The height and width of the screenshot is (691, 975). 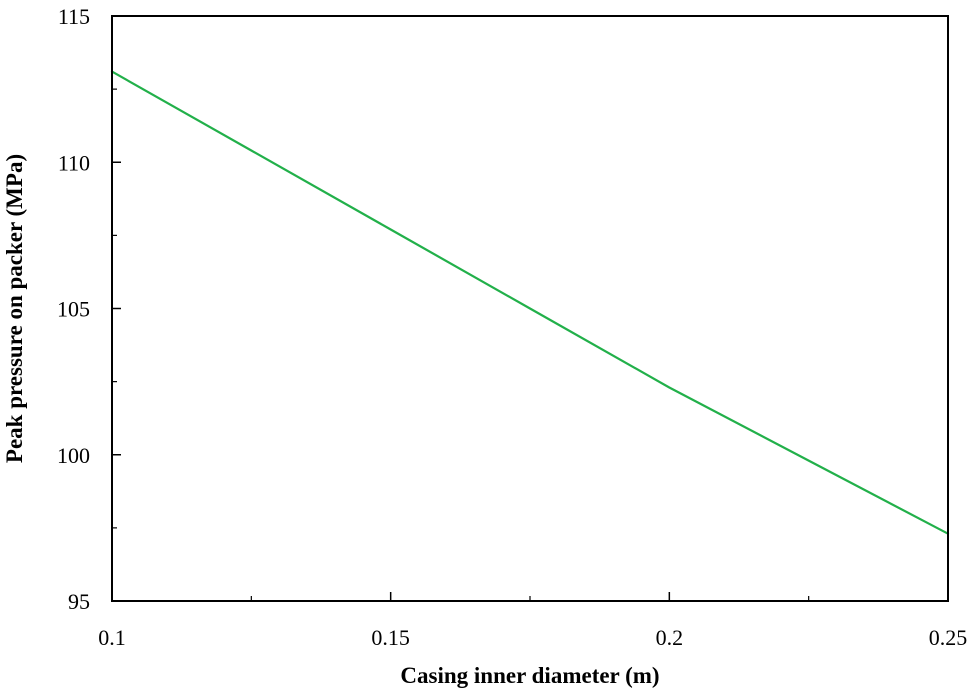 I want to click on x-tick-label: 0.1, so click(x=112, y=637).